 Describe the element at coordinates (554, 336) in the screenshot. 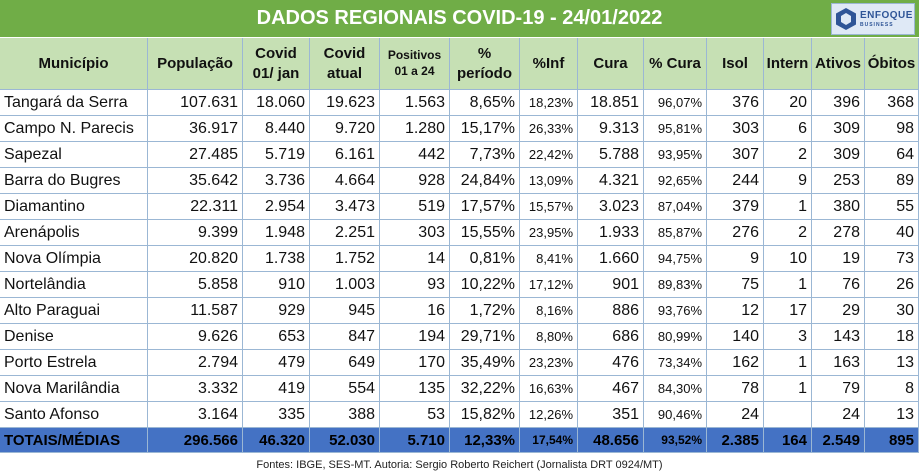

I see `cell-text: 8,80%` at that location.